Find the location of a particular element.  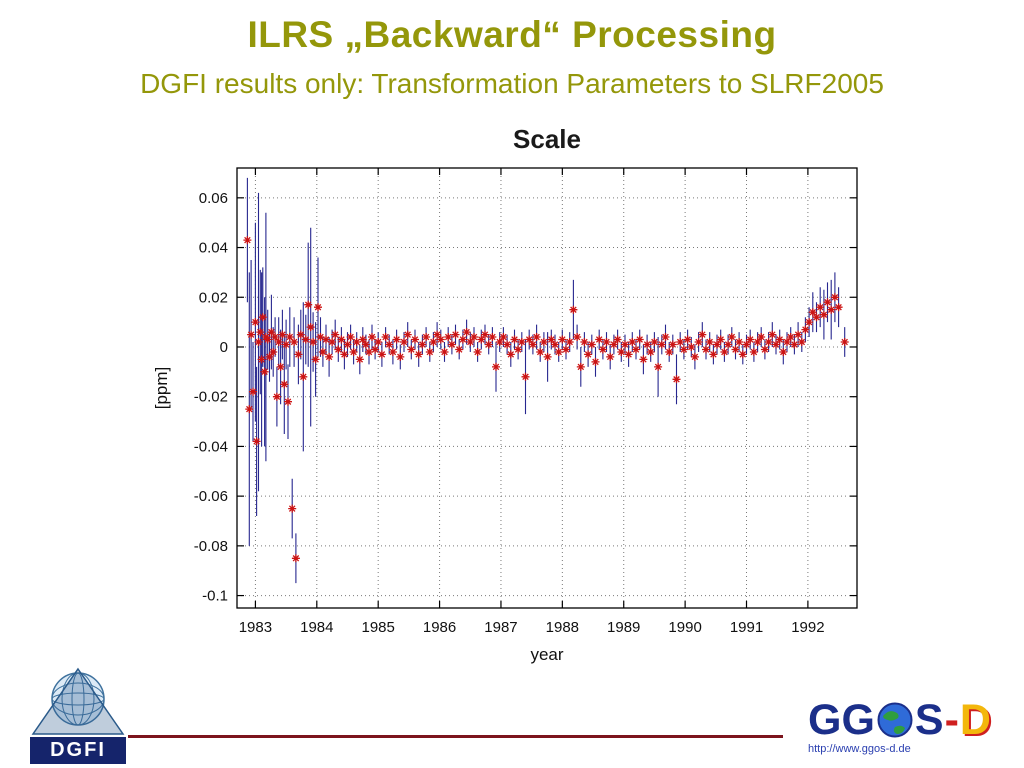

svg-text: 1989 is located at coordinates (623, 627).